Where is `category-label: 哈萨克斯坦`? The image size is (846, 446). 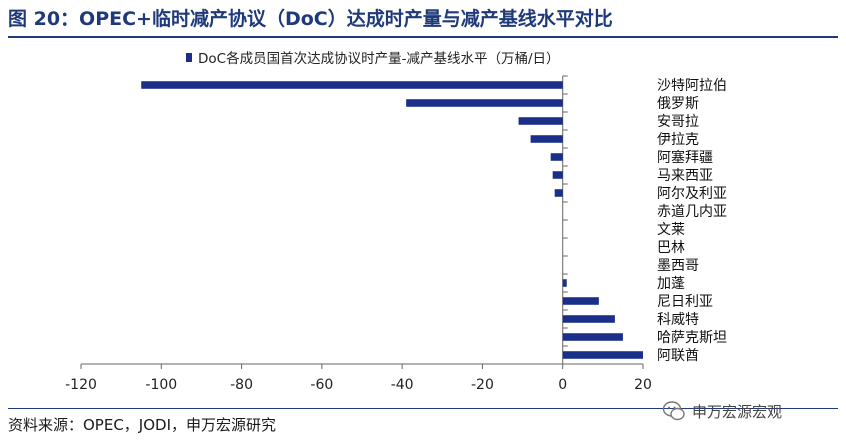
category-label: 哈萨克斯坦 is located at coordinates (692, 338).